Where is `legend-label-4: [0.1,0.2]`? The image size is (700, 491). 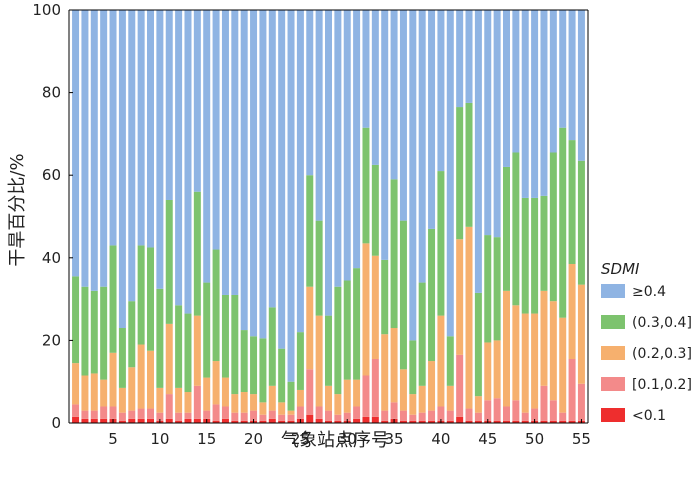
legend-label-4: [0.1,0.2] is located at coordinates (662, 385).